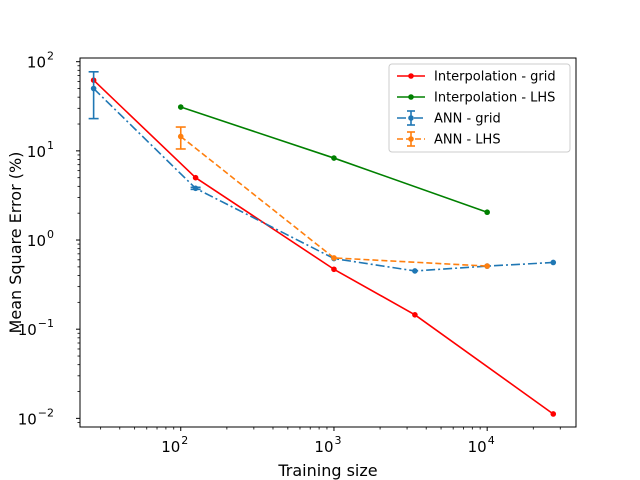 The image size is (640, 480). What do you see at coordinates (334, 201) in the screenshot?
I see `series-4-line` at bounding box center [334, 201].